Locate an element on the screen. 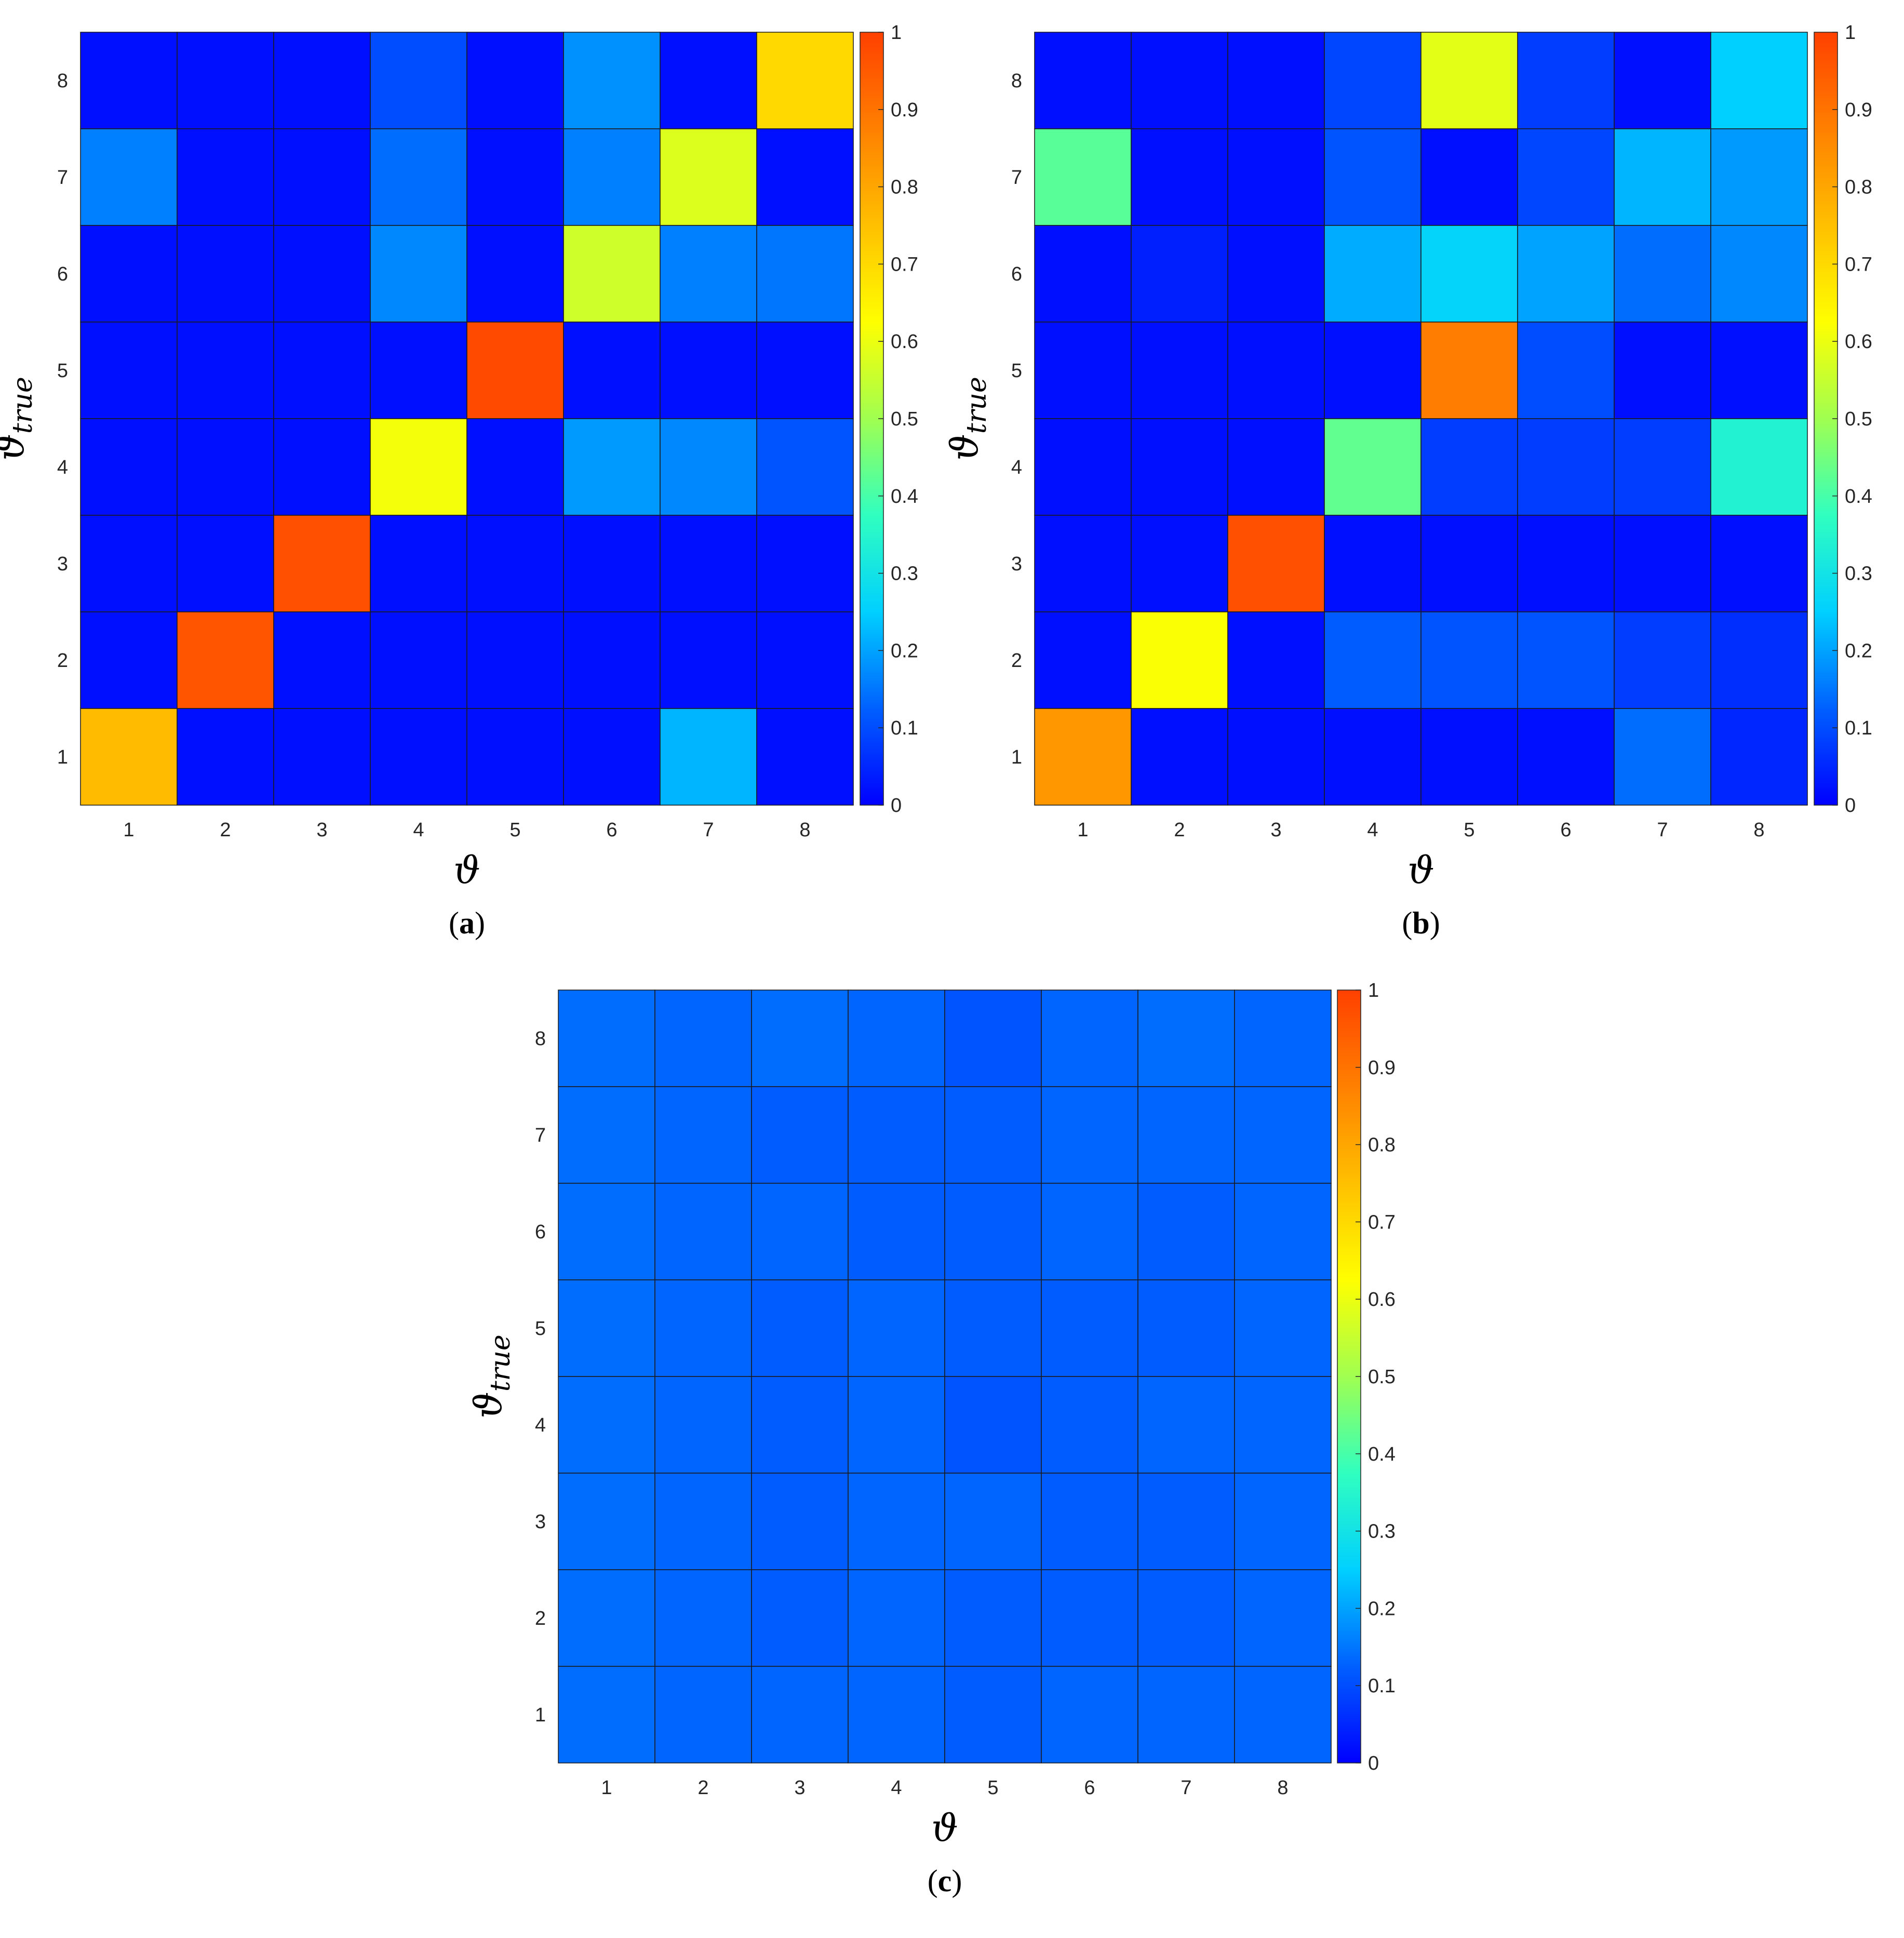  heatmap-cell-b-r4-c2 is located at coordinates (1180, 467).